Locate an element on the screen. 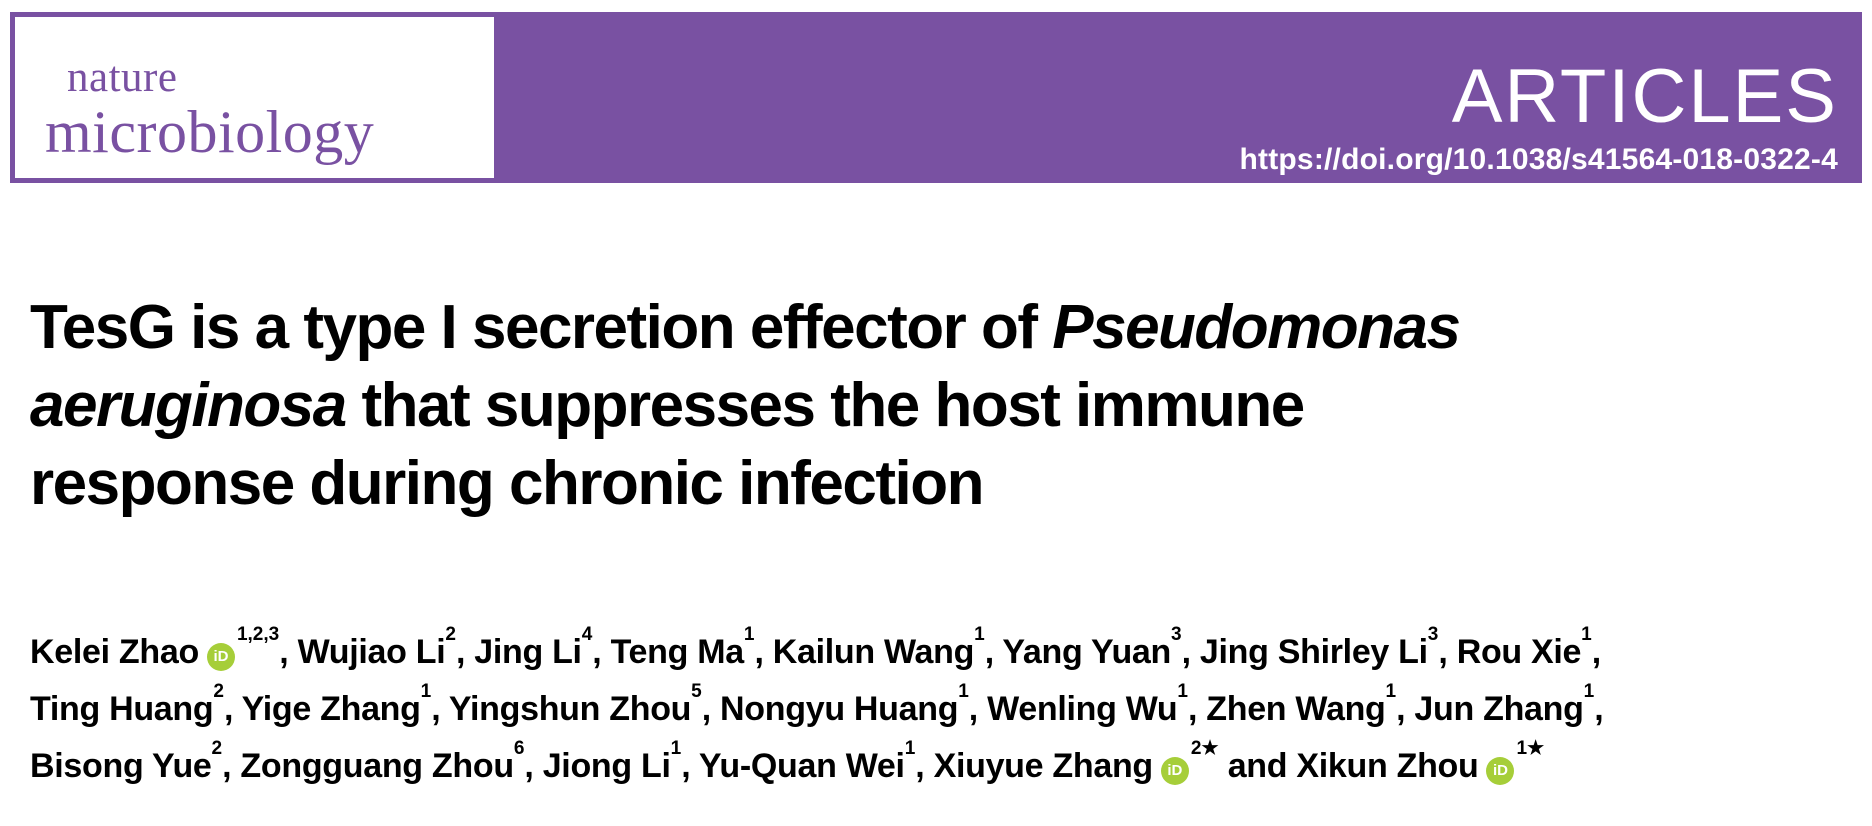 The image size is (1872, 826). author-name: Zongguang Zhou is located at coordinates (377, 766).